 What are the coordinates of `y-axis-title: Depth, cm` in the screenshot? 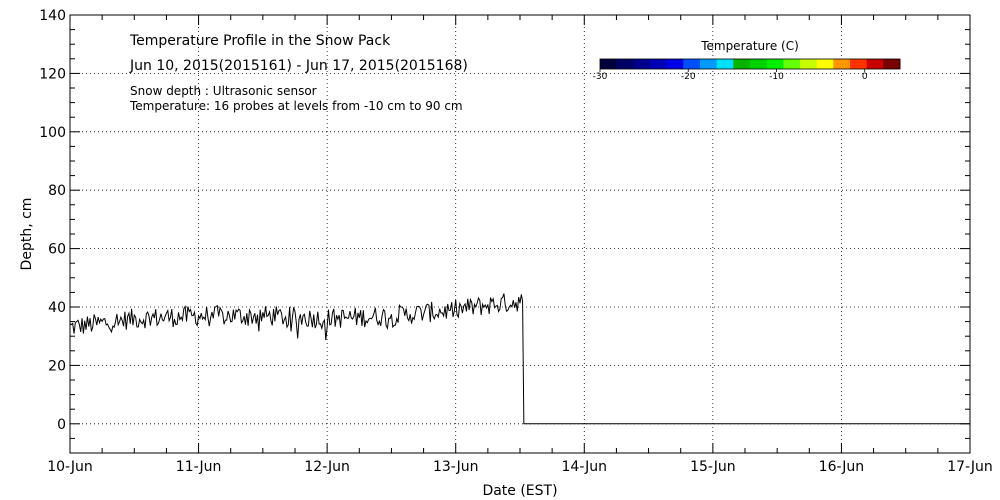 It's located at (27, 234).